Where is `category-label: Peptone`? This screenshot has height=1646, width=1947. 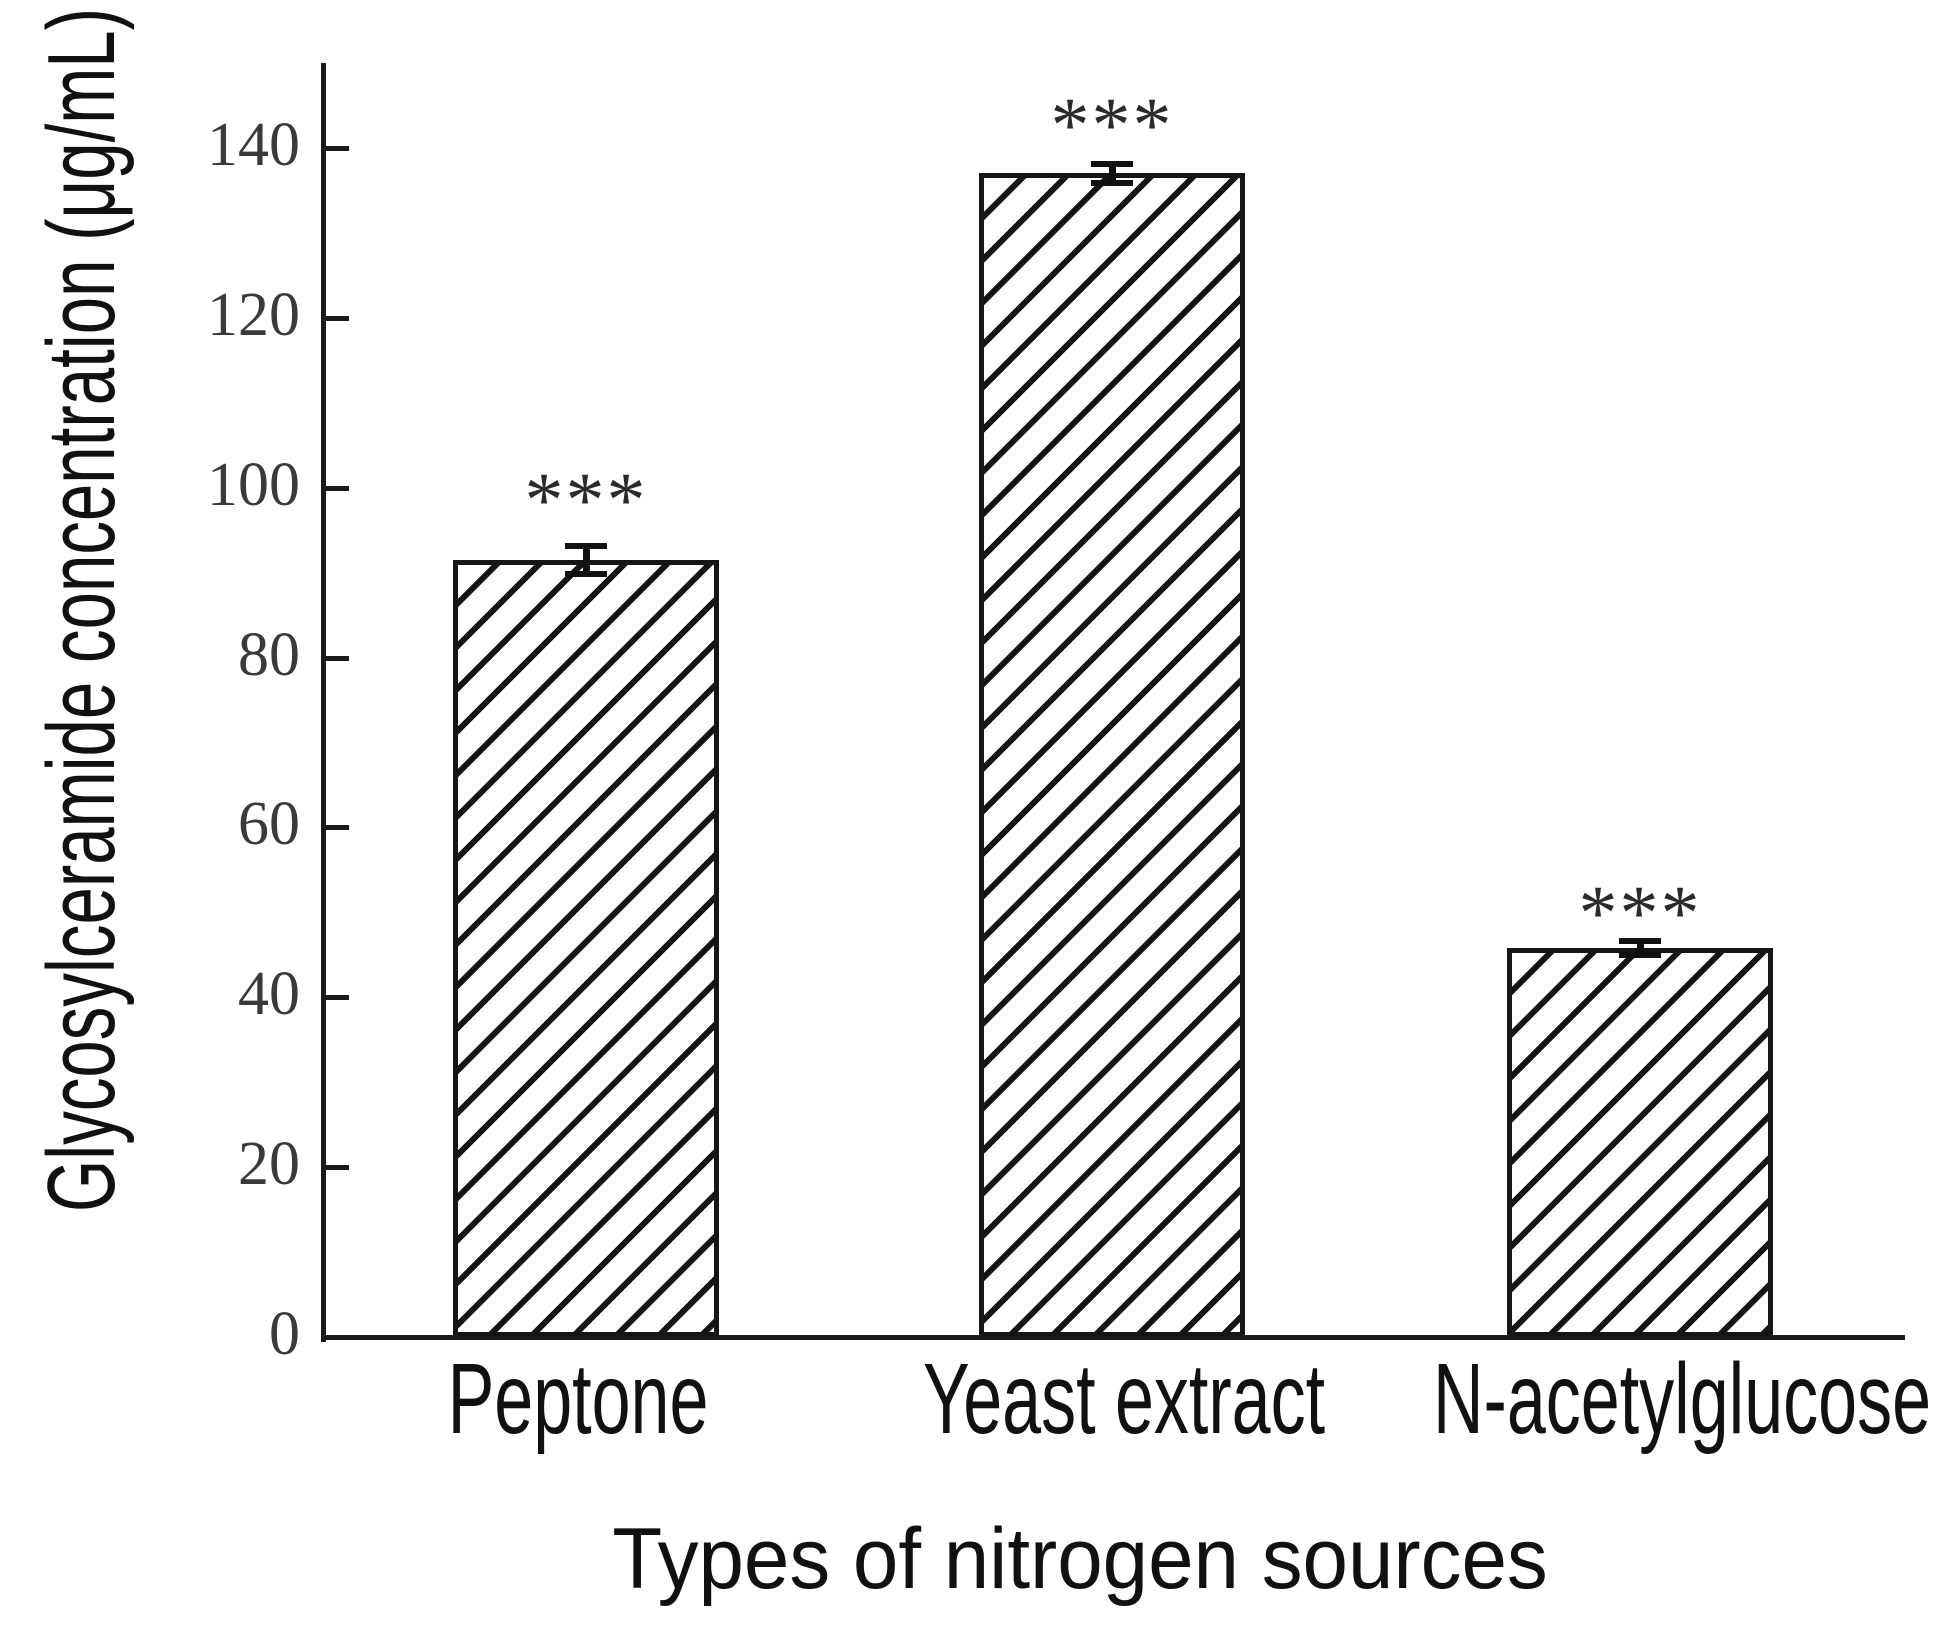 category-label: Peptone is located at coordinates (578, 1399).